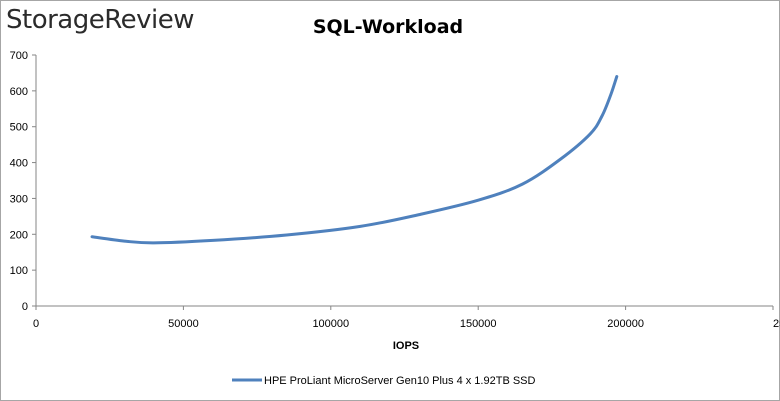 This screenshot has width=780, height=401. Describe the element at coordinates (625, 324) in the screenshot. I see `x-tick-label: 200000` at that location.